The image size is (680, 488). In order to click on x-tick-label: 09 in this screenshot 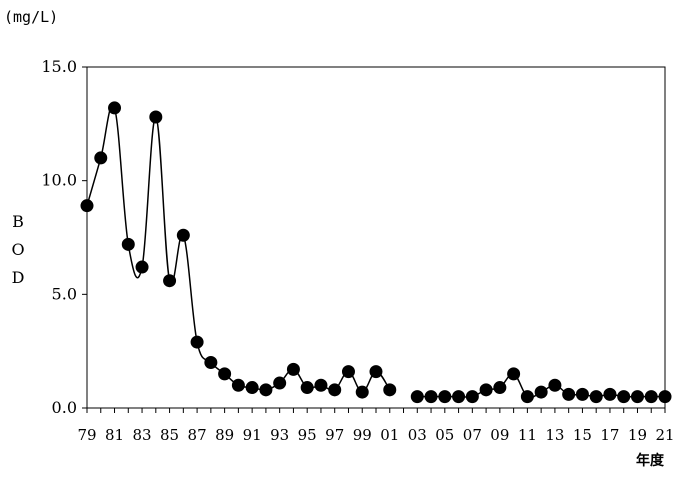, I will do `click(499, 435)`.